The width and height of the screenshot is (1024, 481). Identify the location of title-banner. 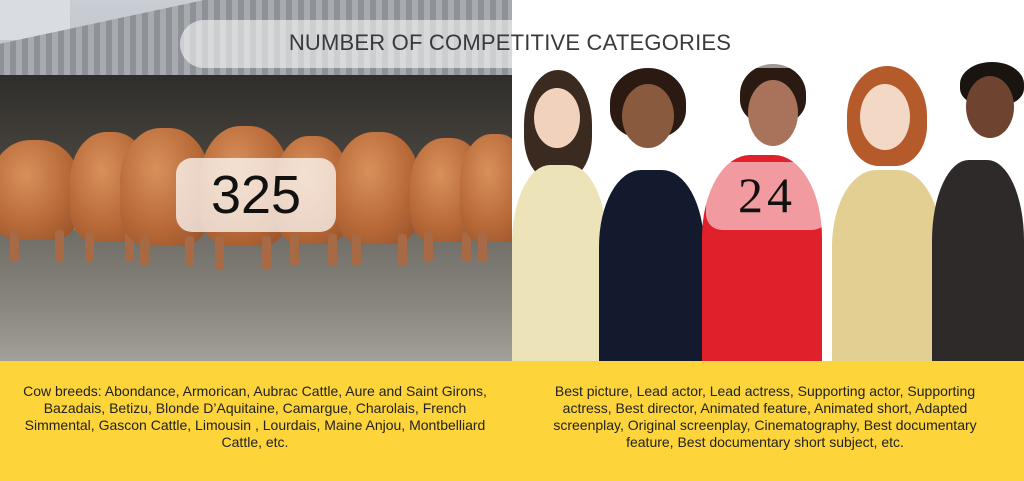
(500, 44).